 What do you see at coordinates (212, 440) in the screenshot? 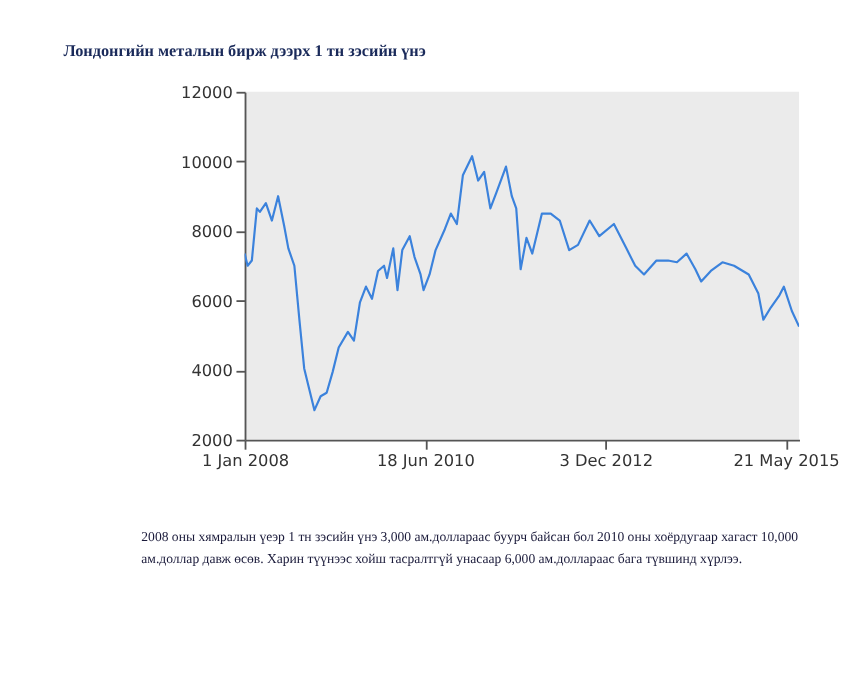
I see `y-tick-label: 2000` at bounding box center [212, 440].